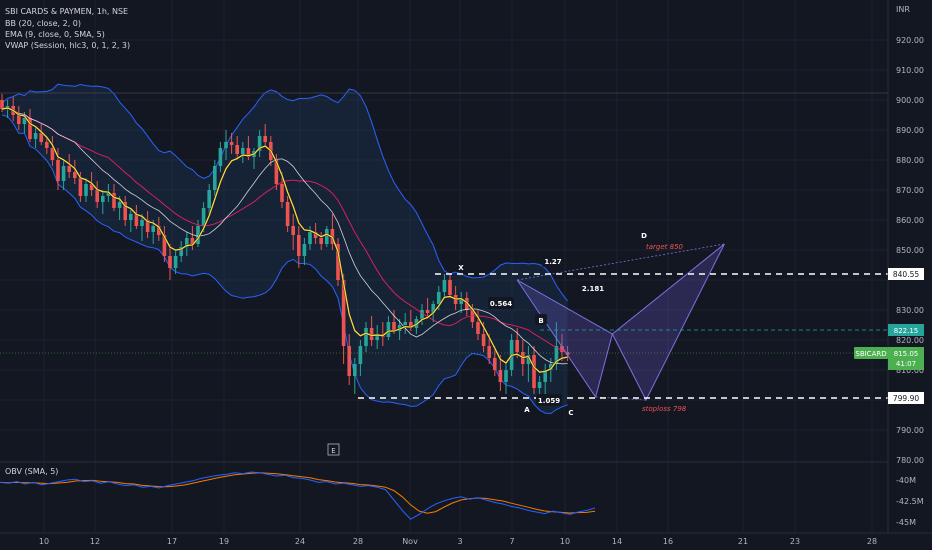 The image size is (932, 550). I want to click on price-tick-label: 820.00, so click(910, 340).